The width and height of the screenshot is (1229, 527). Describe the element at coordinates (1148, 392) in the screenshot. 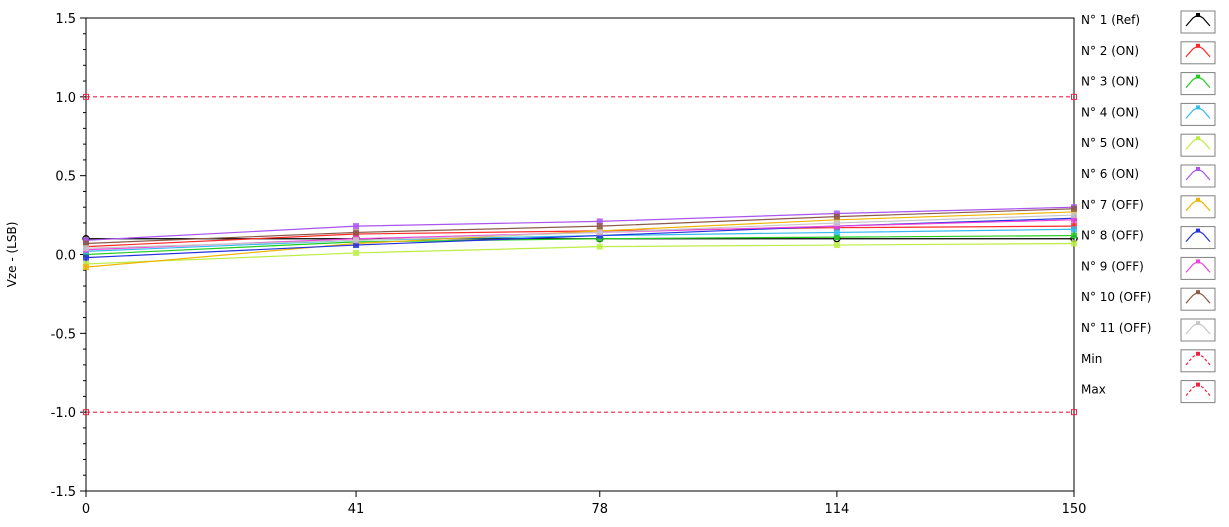

I see `legend-item: Max` at that location.